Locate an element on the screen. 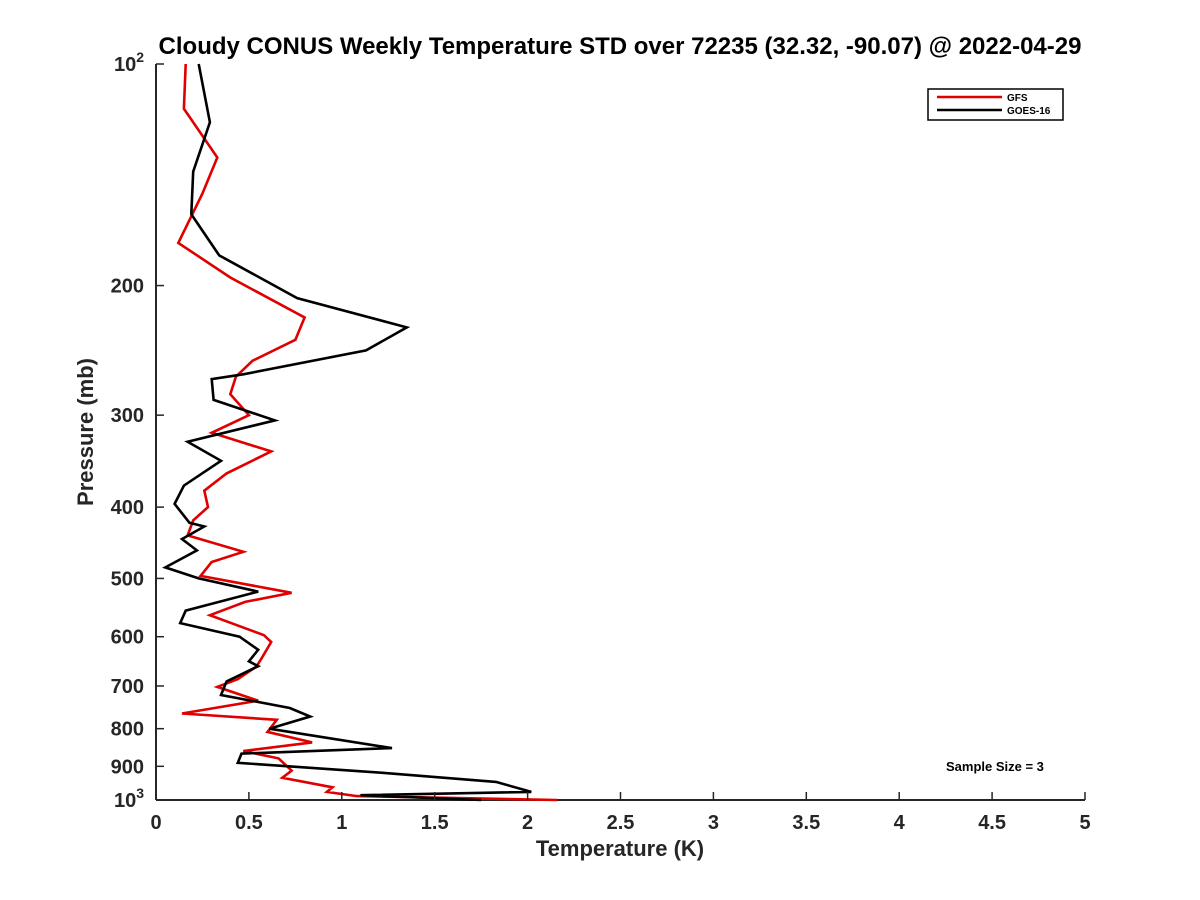 The width and height of the screenshot is (1200, 900). legend: GFS GOES-16 is located at coordinates (995, 104).